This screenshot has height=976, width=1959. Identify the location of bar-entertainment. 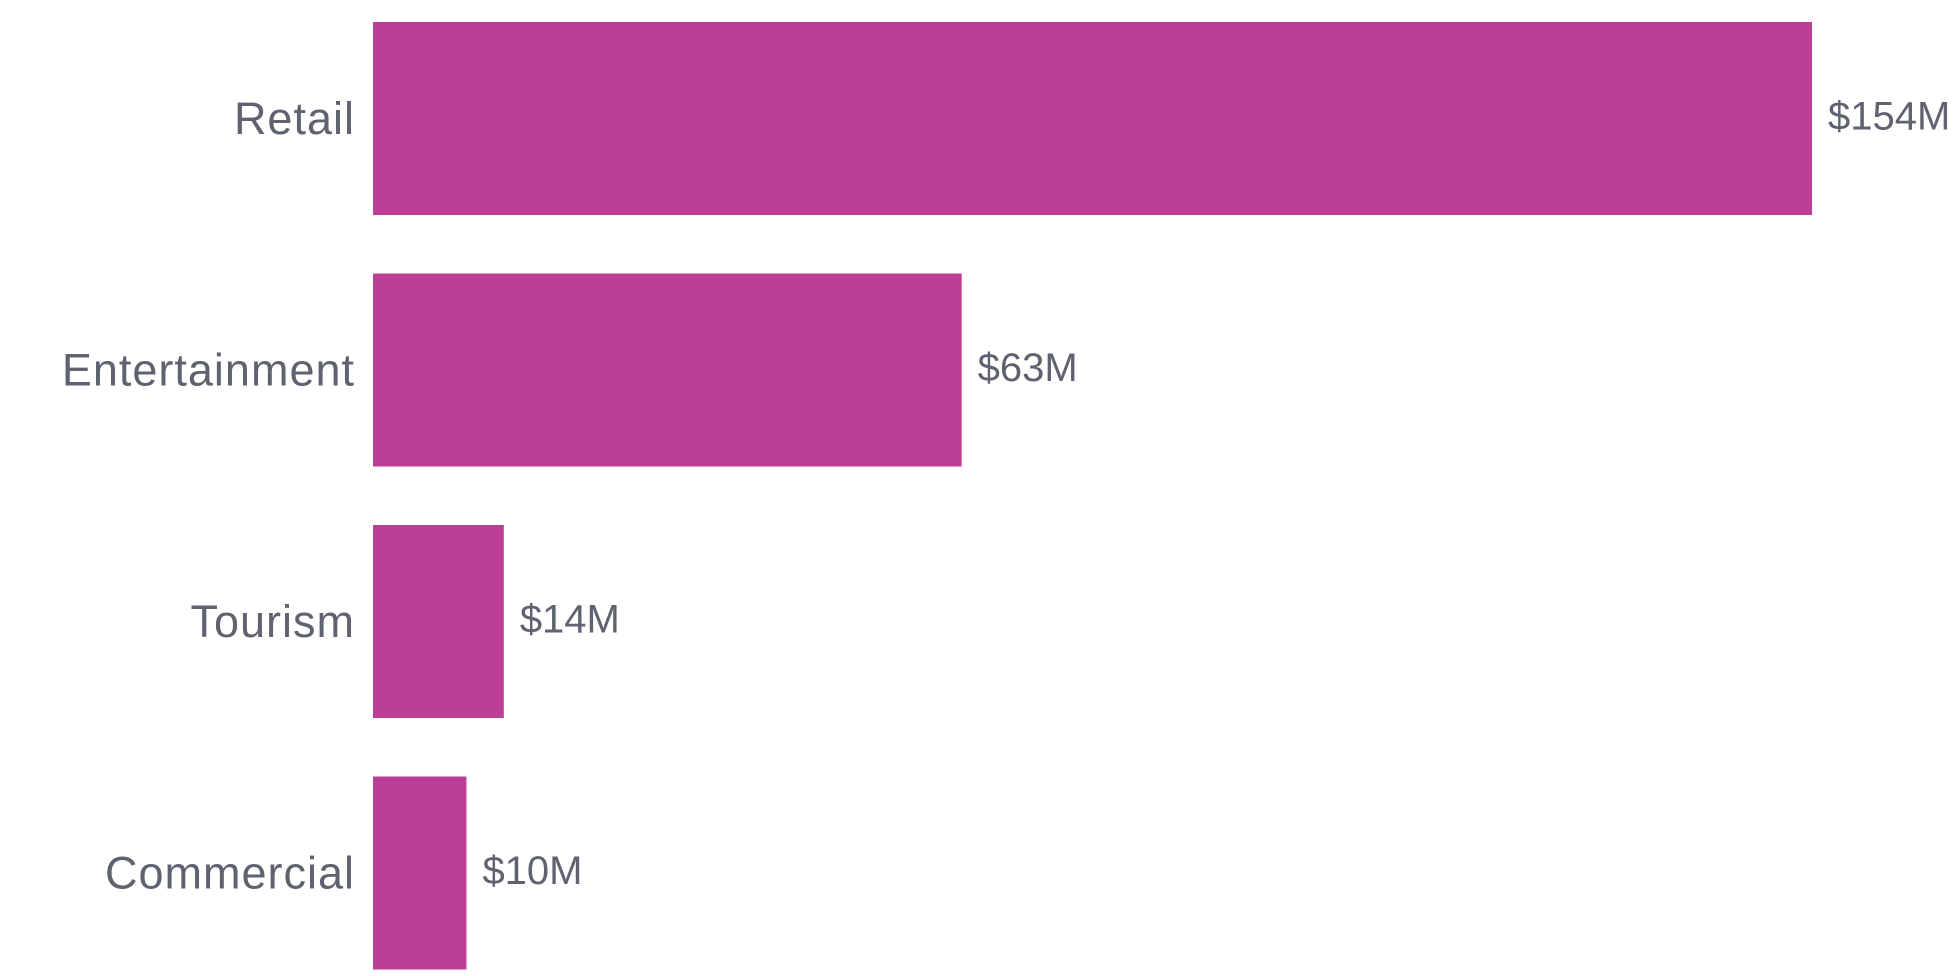
(667, 370).